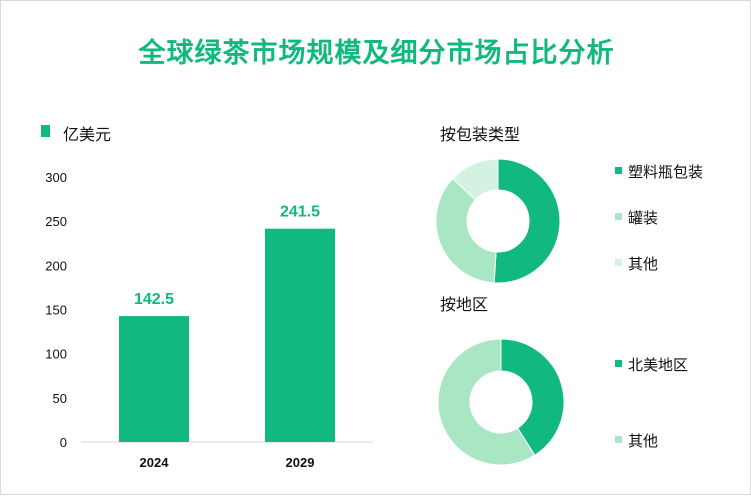 This screenshot has width=751, height=496. Describe the element at coordinates (618, 170) in the screenshot. I see `legend-swatch-plastic-bottle` at that location.